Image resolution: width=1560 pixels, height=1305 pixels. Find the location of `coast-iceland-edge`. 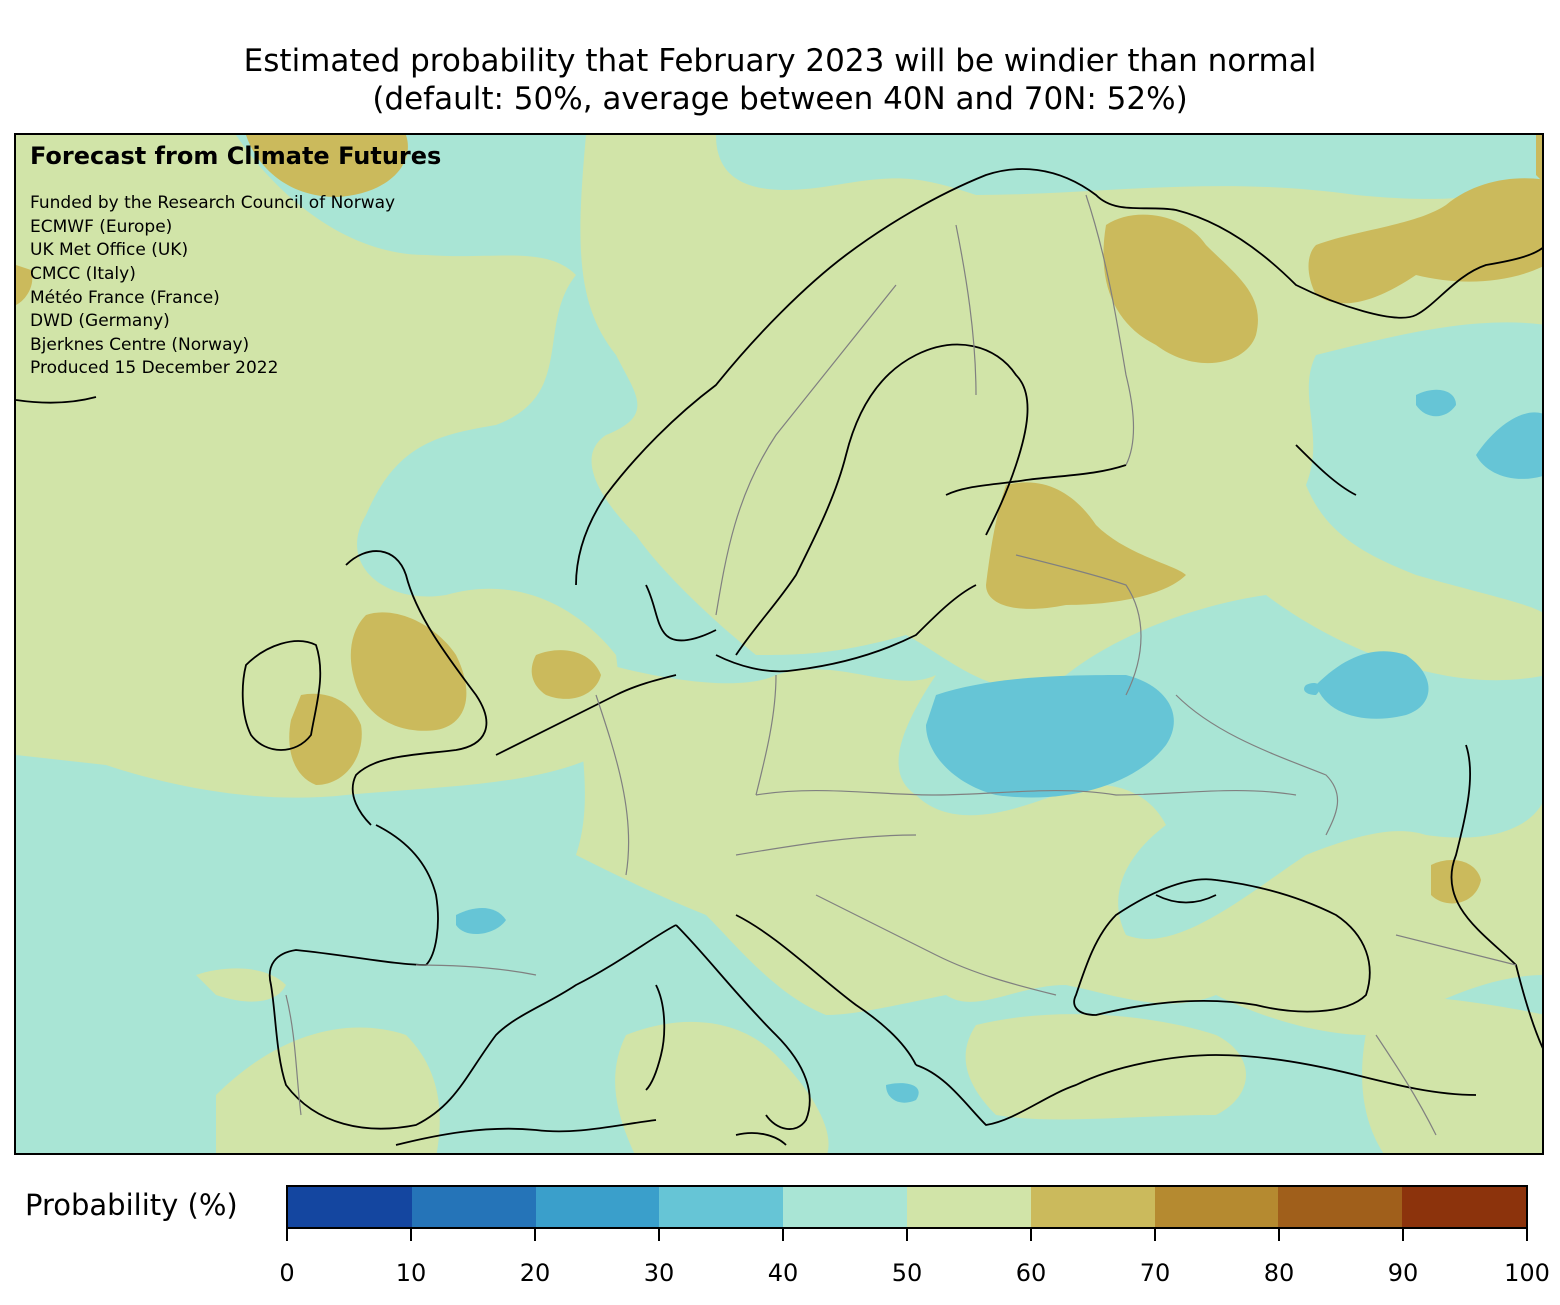

coast-iceland-edge is located at coordinates (56, 400).